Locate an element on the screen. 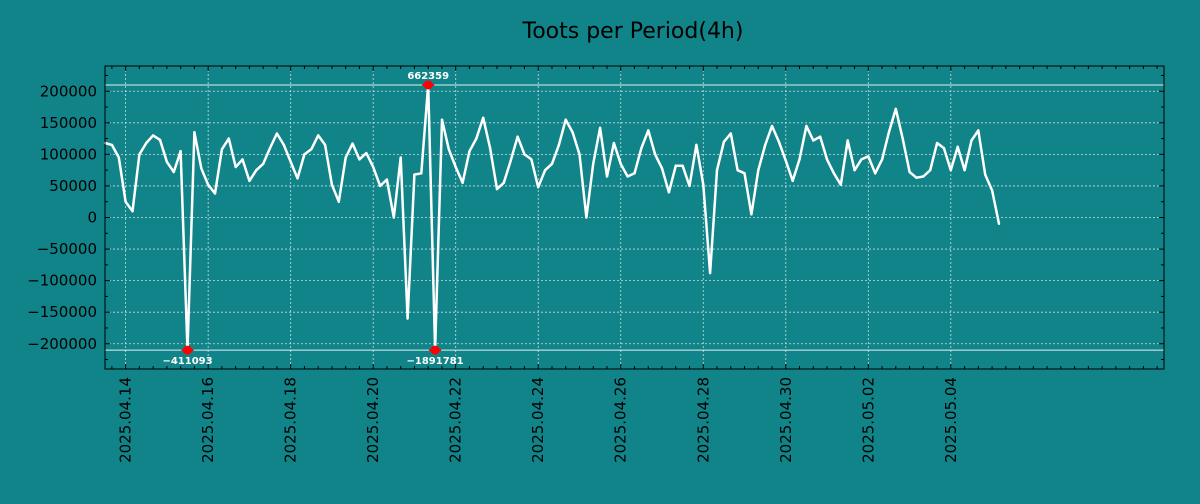 This screenshot has width=1200, height=504. outlier-label: −1891781 is located at coordinates (435, 361).